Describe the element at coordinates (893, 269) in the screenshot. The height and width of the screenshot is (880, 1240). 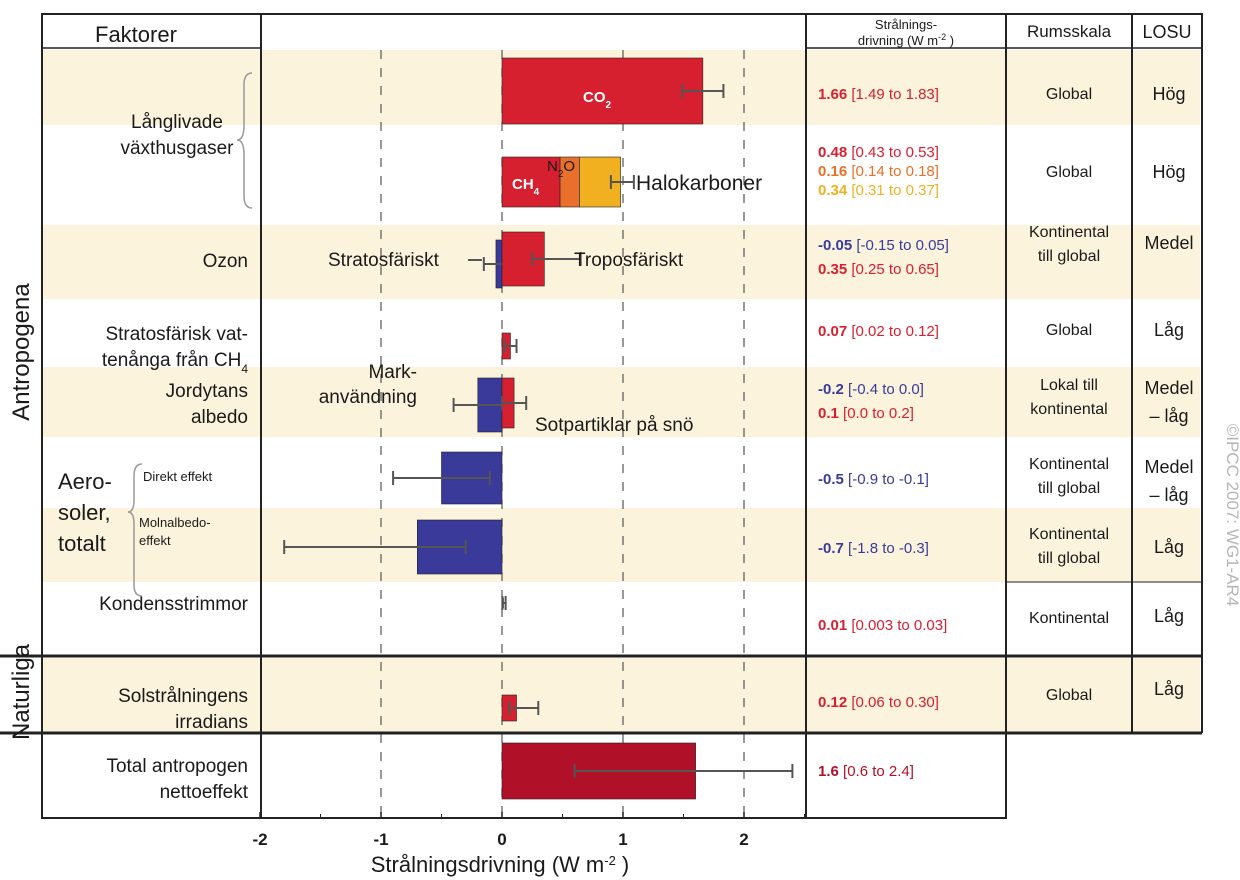
I see `forcing-range: [0.25 to 0.65]` at that location.